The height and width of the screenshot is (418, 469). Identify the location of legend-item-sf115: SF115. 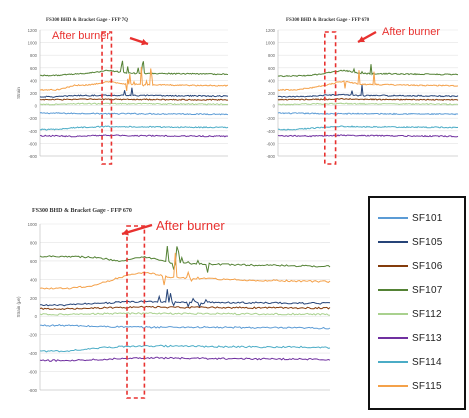
(417, 386).